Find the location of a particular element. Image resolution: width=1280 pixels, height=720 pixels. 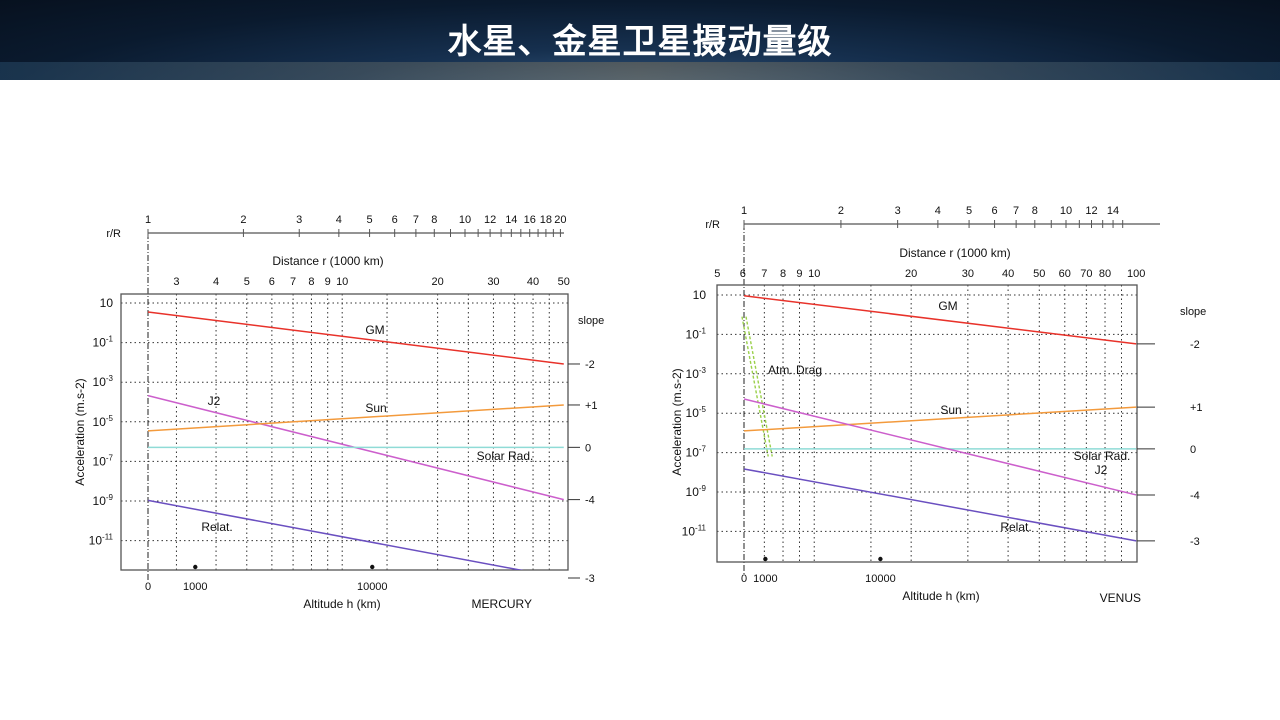

altitude-tick-label: 1000 is located at coordinates (195, 587).